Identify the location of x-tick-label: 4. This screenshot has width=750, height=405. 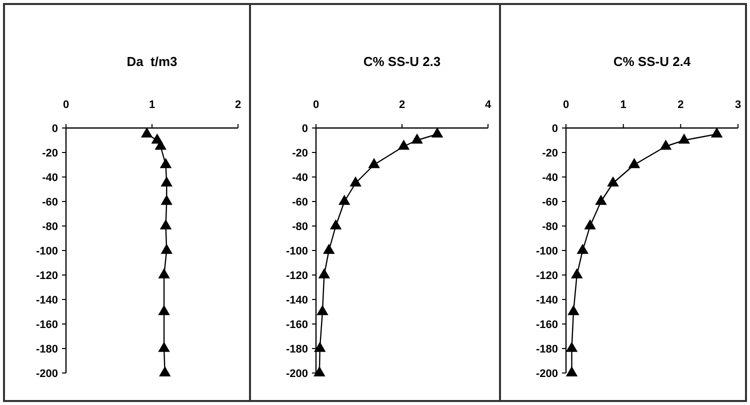
(488, 105).